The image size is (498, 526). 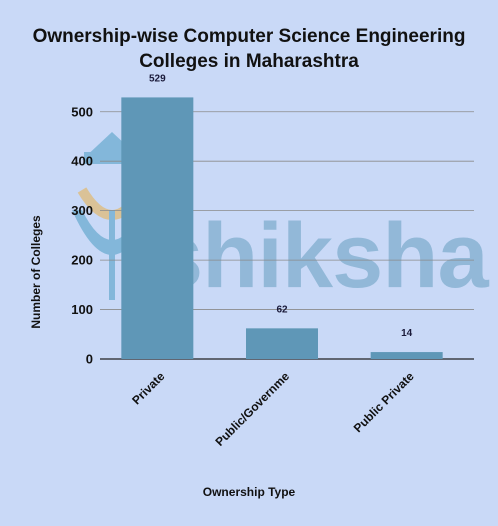 I want to click on y-tick-label: 200, so click(x=82, y=260).